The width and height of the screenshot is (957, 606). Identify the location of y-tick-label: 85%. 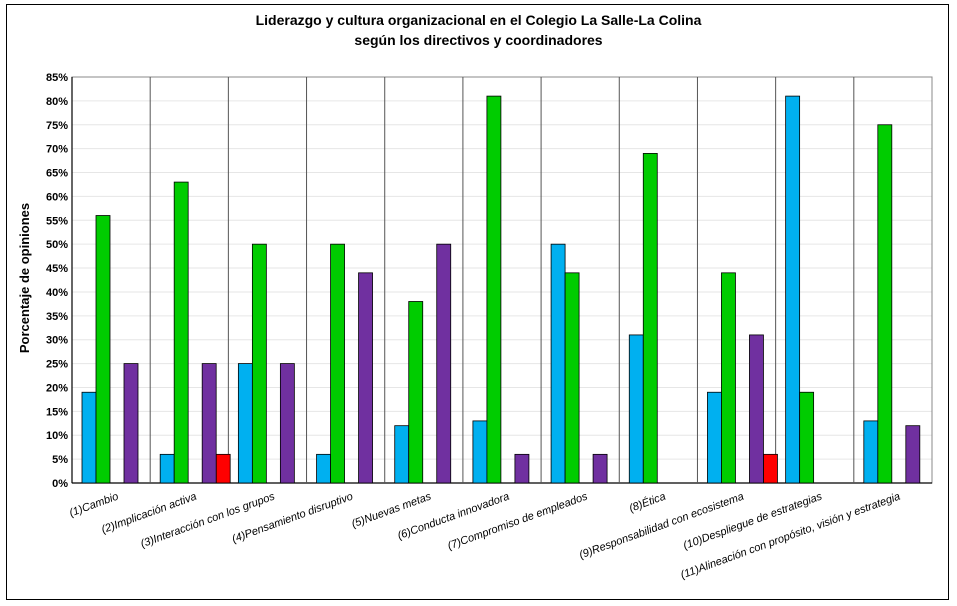
(57, 78).